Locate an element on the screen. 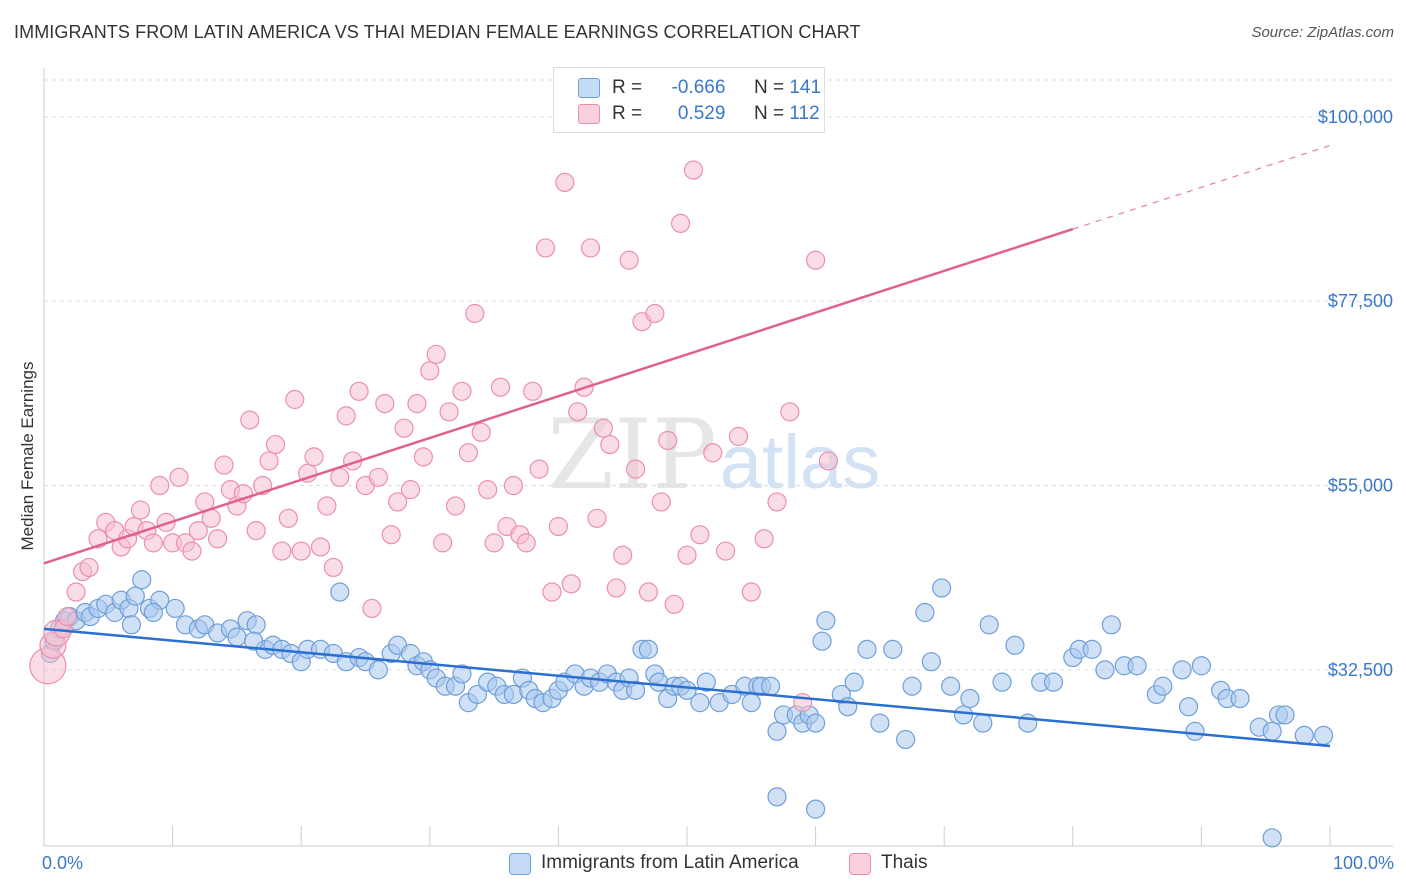 The width and height of the screenshot is (1406, 892). legend-n-label: N = is located at coordinates (769, 87).